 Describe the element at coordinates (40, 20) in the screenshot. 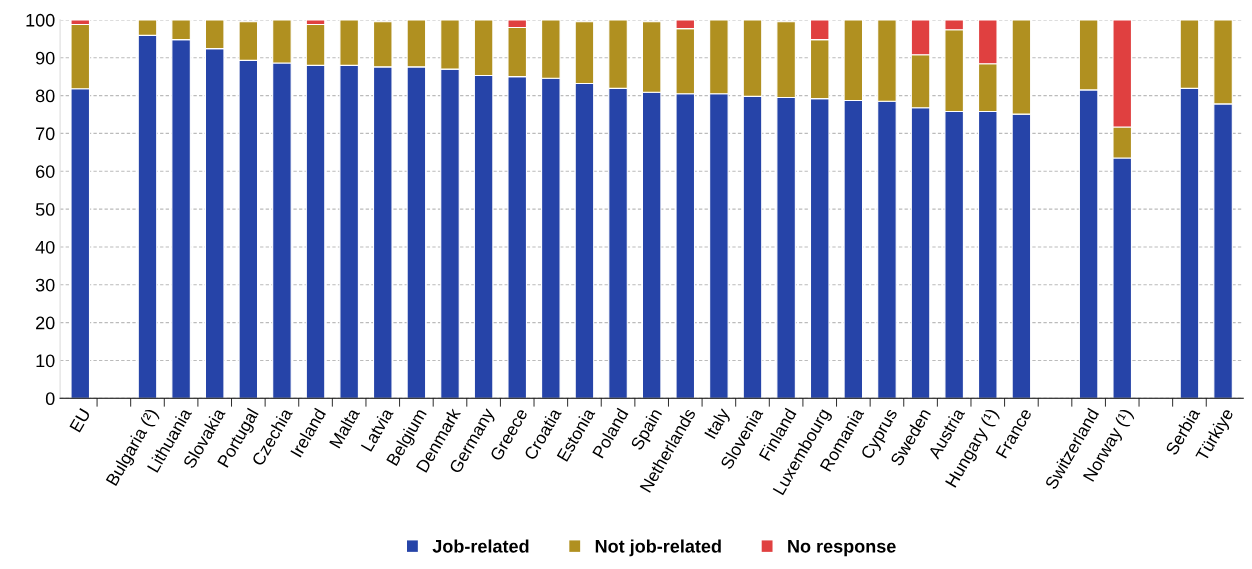

I see `y-tick-label: 100` at that location.